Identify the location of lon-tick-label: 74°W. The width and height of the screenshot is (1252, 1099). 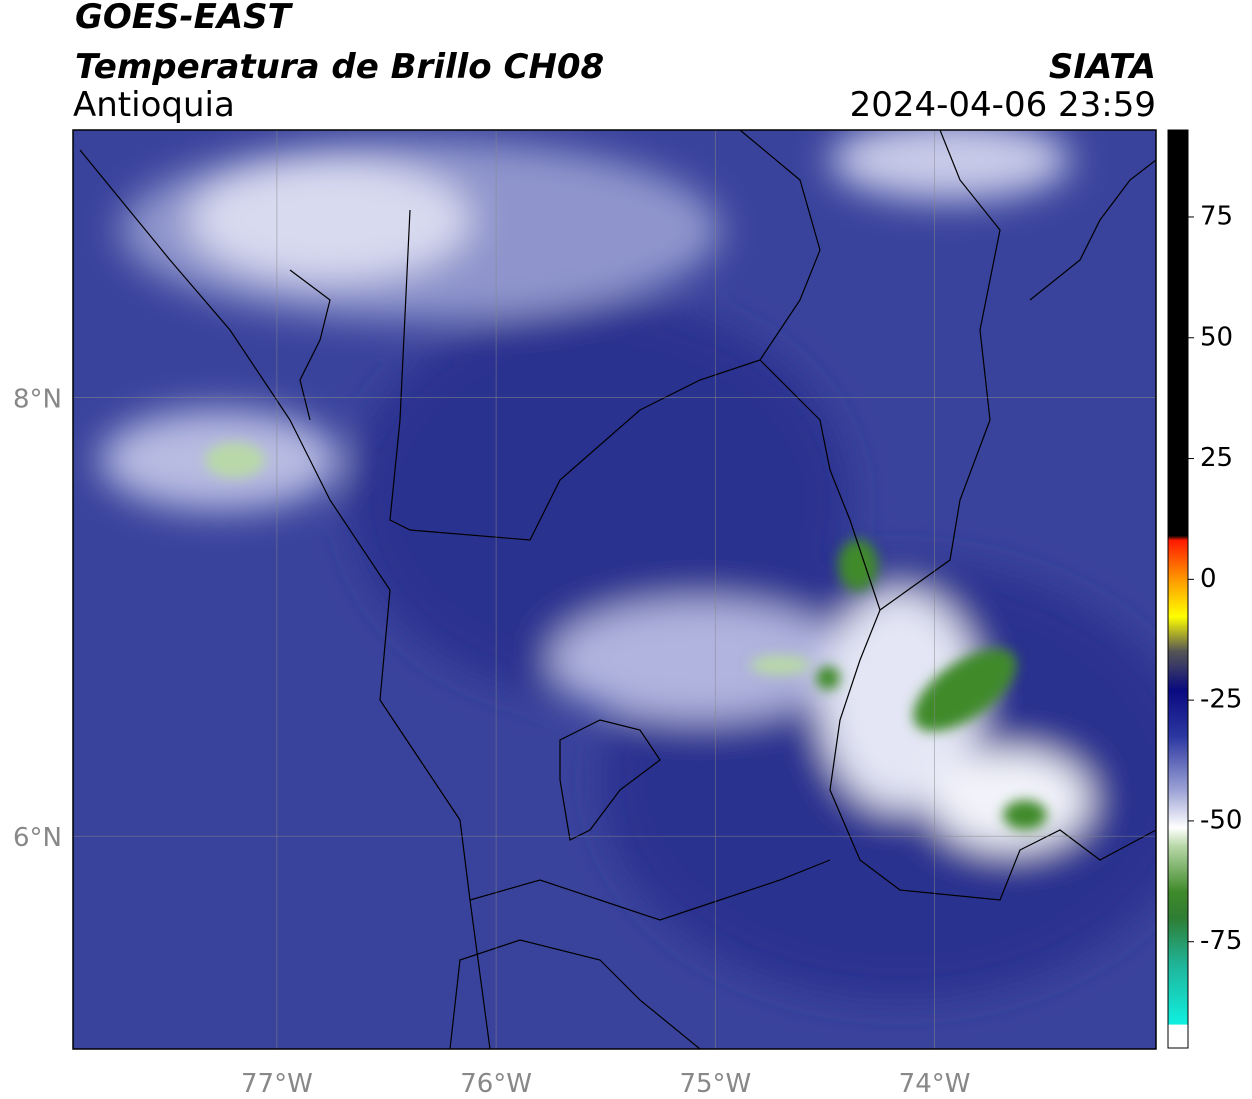
(935, 1084).